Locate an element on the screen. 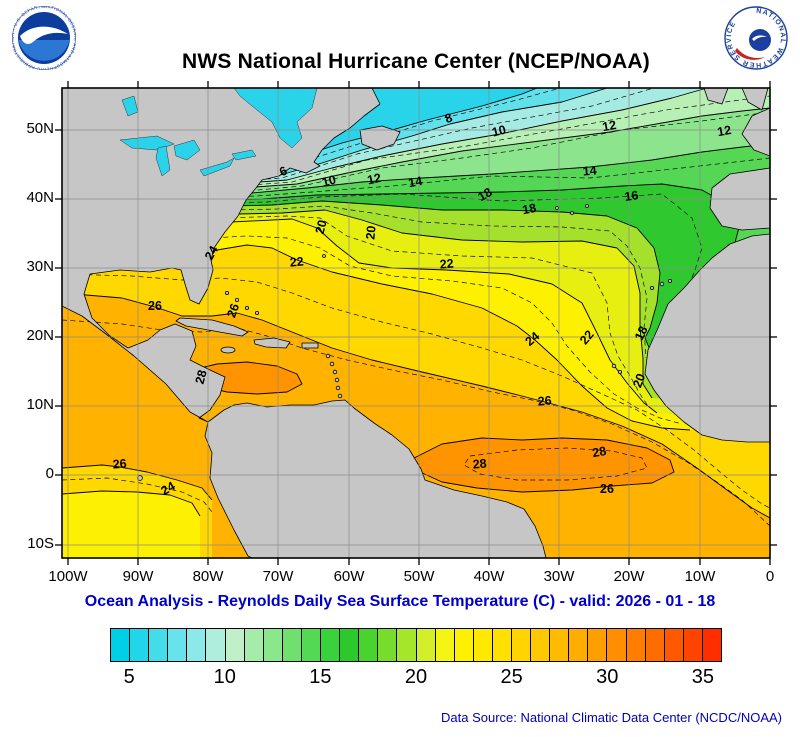 The image size is (800, 737). newfoundland is located at coordinates (380, 138).